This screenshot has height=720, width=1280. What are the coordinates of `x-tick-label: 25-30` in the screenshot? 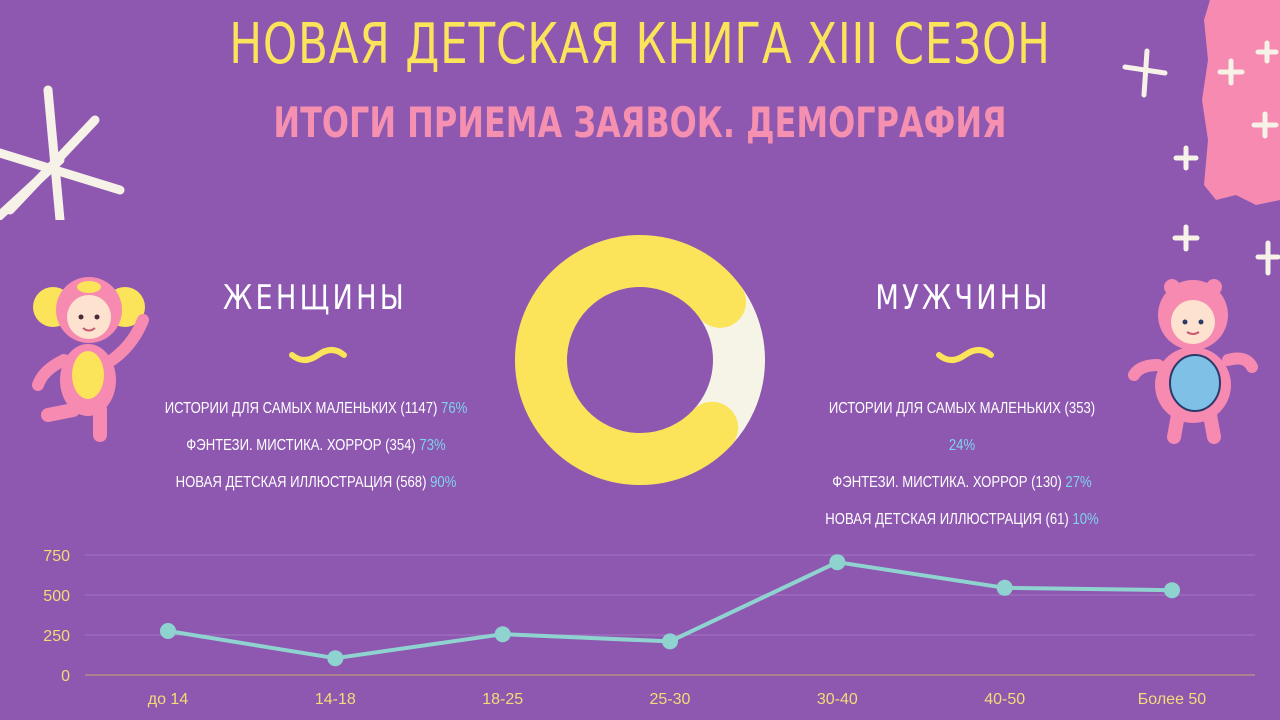 It's located at (670, 699).